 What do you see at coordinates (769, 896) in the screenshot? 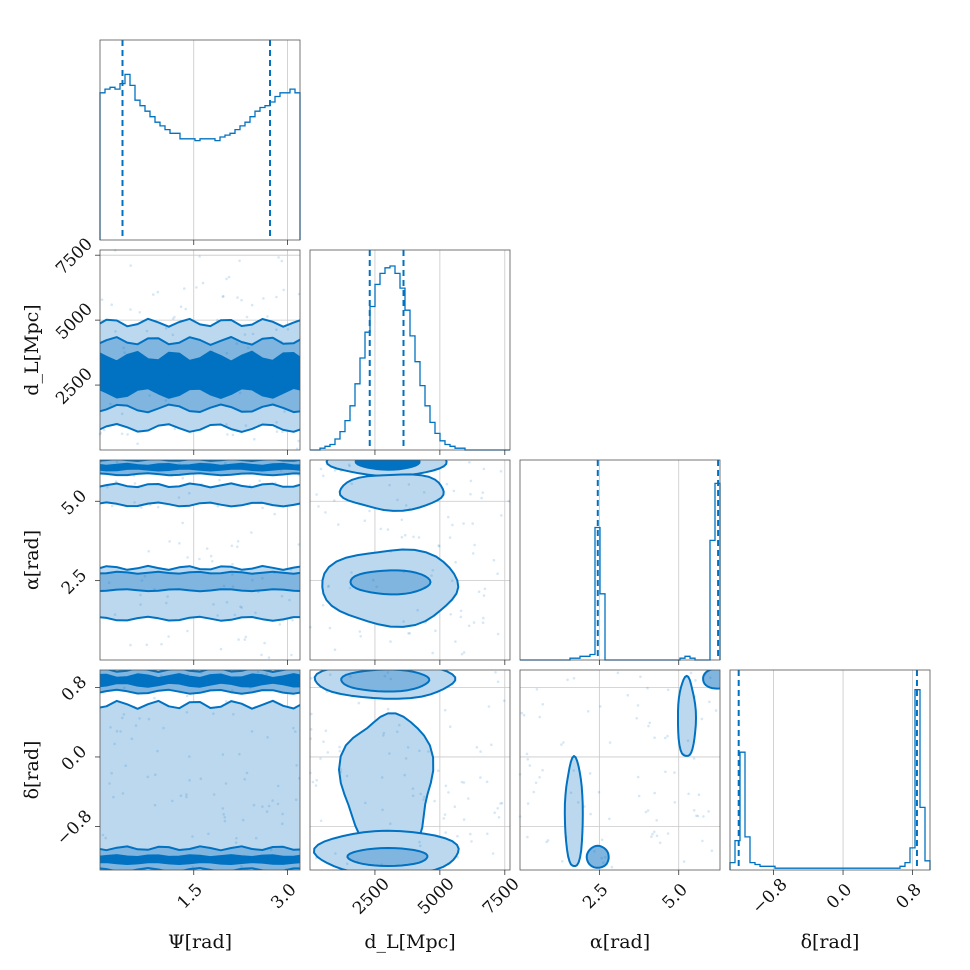
I see `x-tick-label-delta-0: −0.8` at bounding box center [769, 896].